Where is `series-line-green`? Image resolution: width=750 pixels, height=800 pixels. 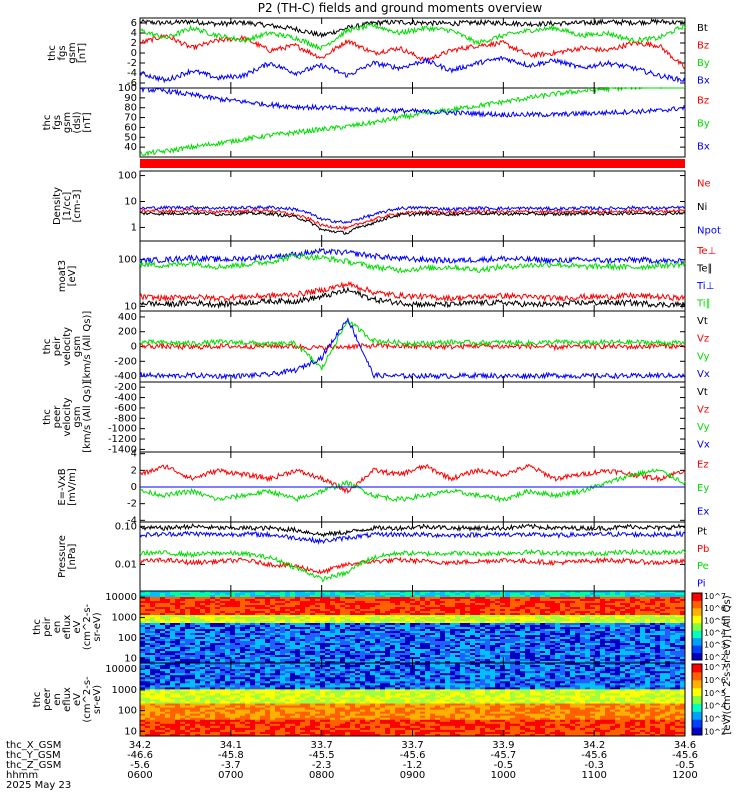 series-line-green is located at coordinates (412, 486).